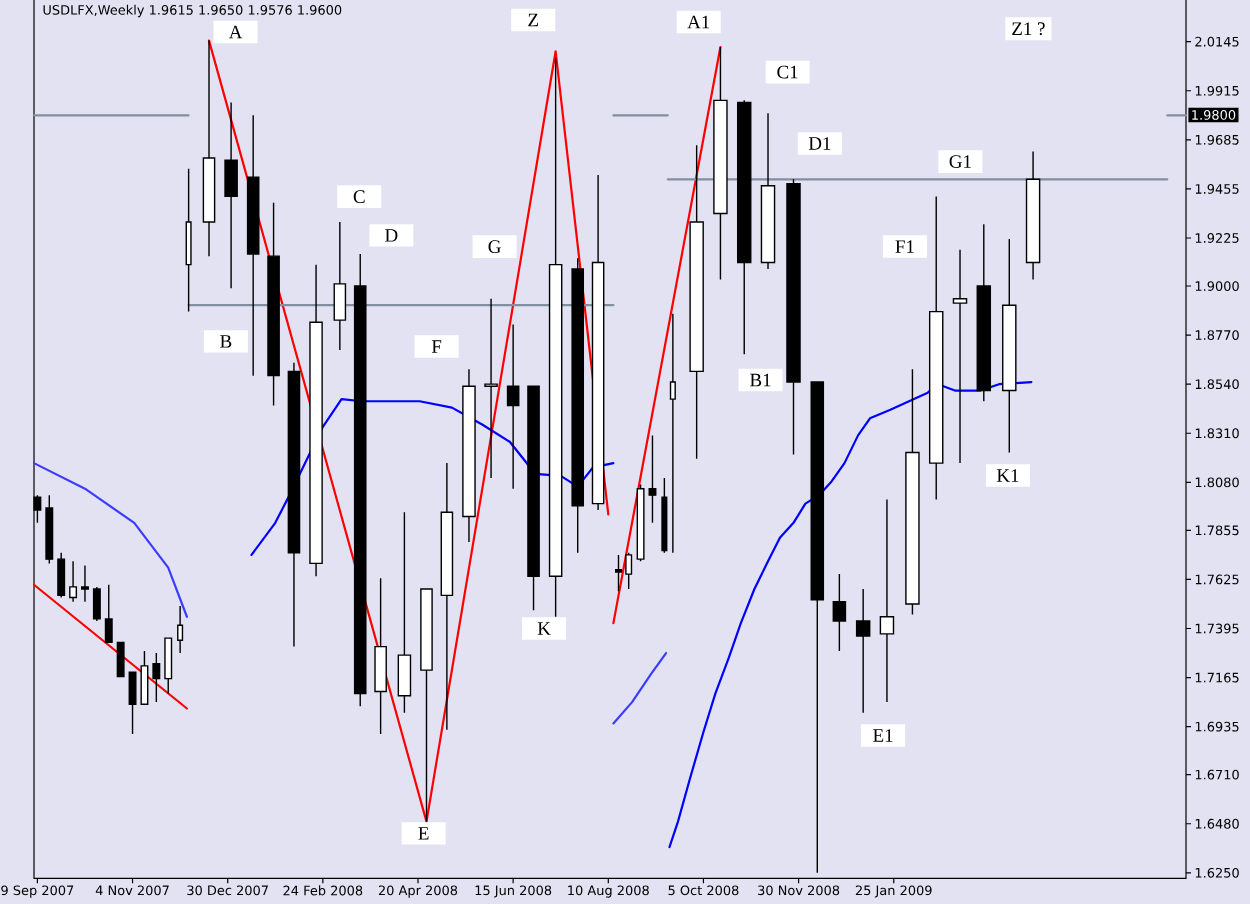 The height and width of the screenshot is (904, 1250). What do you see at coordinates (760, 380) in the screenshot?
I see `annotation: B1` at bounding box center [760, 380].